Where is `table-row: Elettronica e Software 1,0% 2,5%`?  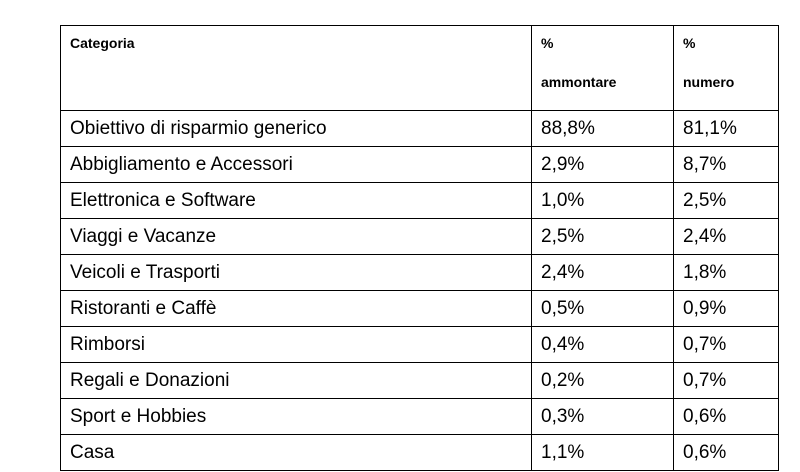 table-row: Elettronica e Software 1,0% 2,5% is located at coordinates (419, 200).